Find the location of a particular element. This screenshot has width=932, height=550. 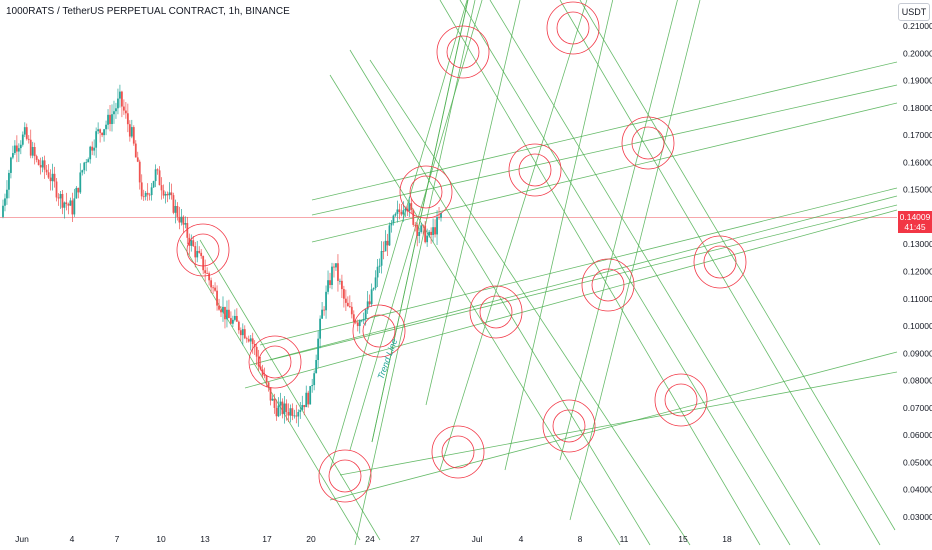

y-tick-label: 0.11000 is located at coordinates (917, 299).